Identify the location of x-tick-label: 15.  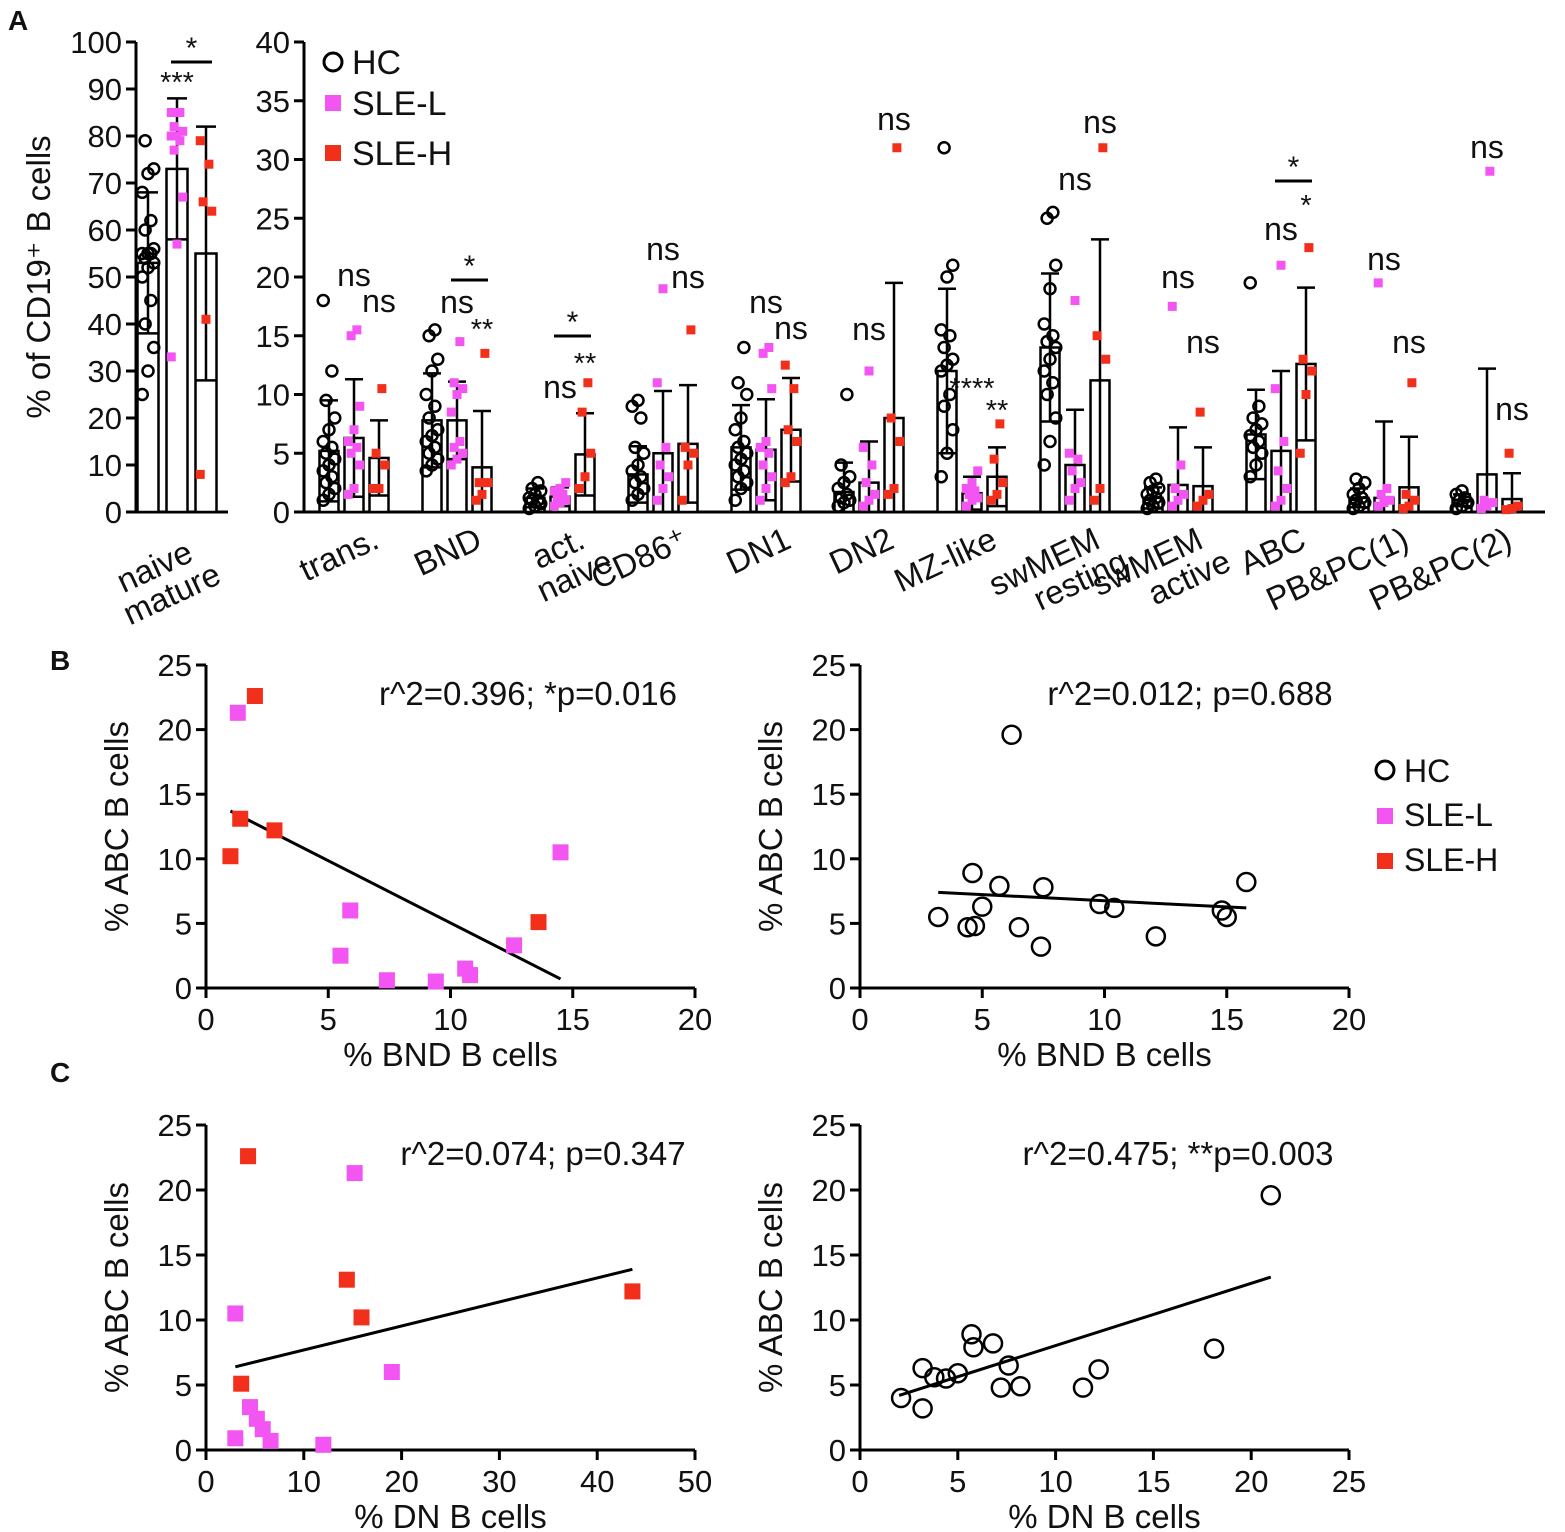
(1153, 1481).